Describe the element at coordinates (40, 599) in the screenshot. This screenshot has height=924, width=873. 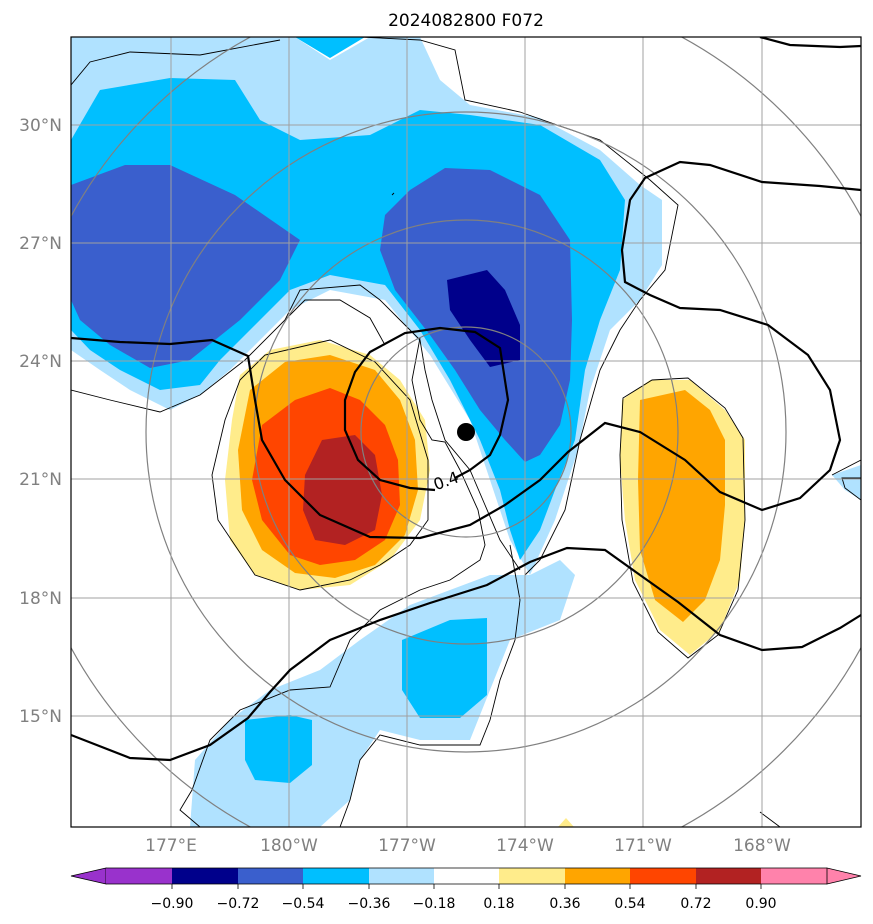
I see `lat-label: 18°N` at that location.